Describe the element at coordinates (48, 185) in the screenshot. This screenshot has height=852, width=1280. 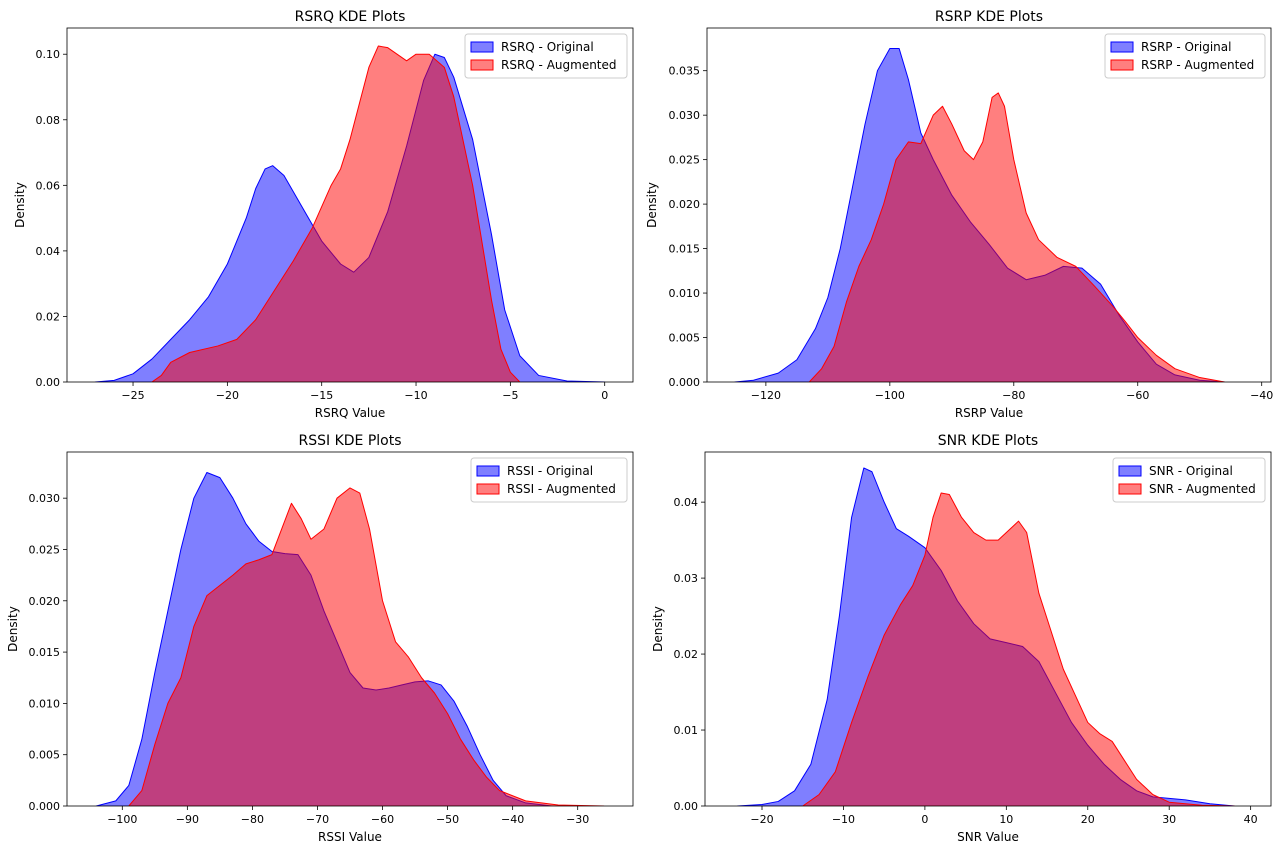
I see `y-tick-label: 0.06` at that location.